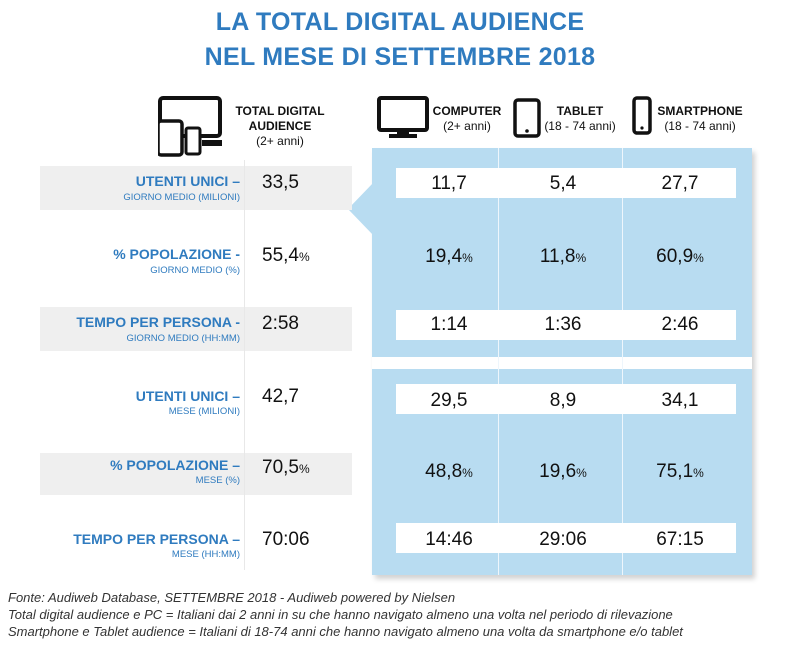 The image size is (800, 654). What do you see at coordinates (700, 126) in the screenshot?
I see `header-smartphone-sub: (18 - 74 anni)` at bounding box center [700, 126].